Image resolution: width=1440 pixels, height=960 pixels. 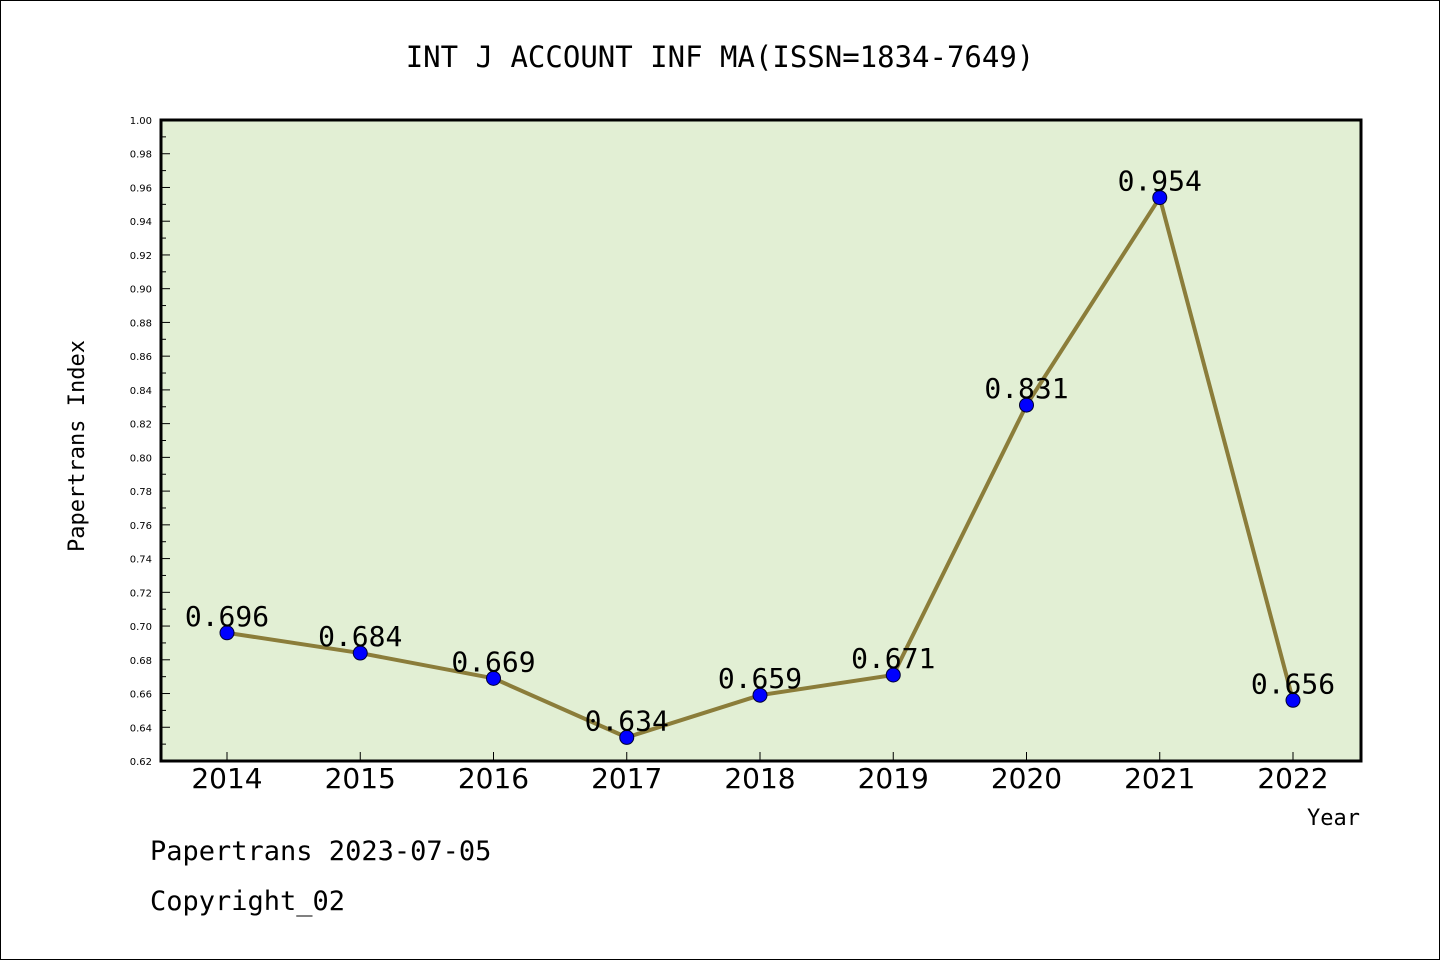 I want to click on y-tick-label: 0.84, so click(x=141, y=391).